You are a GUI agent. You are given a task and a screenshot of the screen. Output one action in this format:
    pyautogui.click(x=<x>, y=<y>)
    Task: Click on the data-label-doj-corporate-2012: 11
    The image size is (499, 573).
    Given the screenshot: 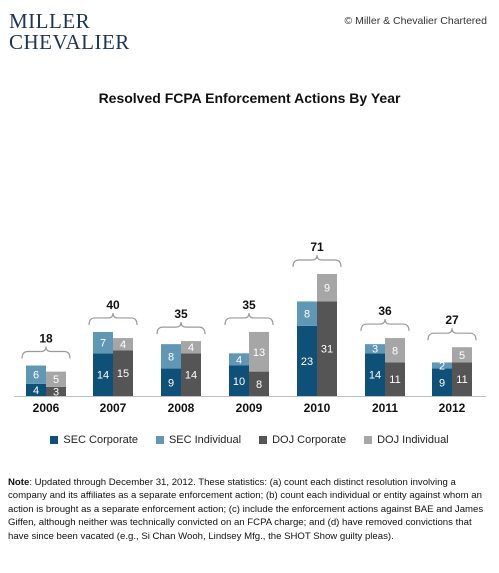 What is the action you would take?
    pyautogui.click(x=461, y=380)
    